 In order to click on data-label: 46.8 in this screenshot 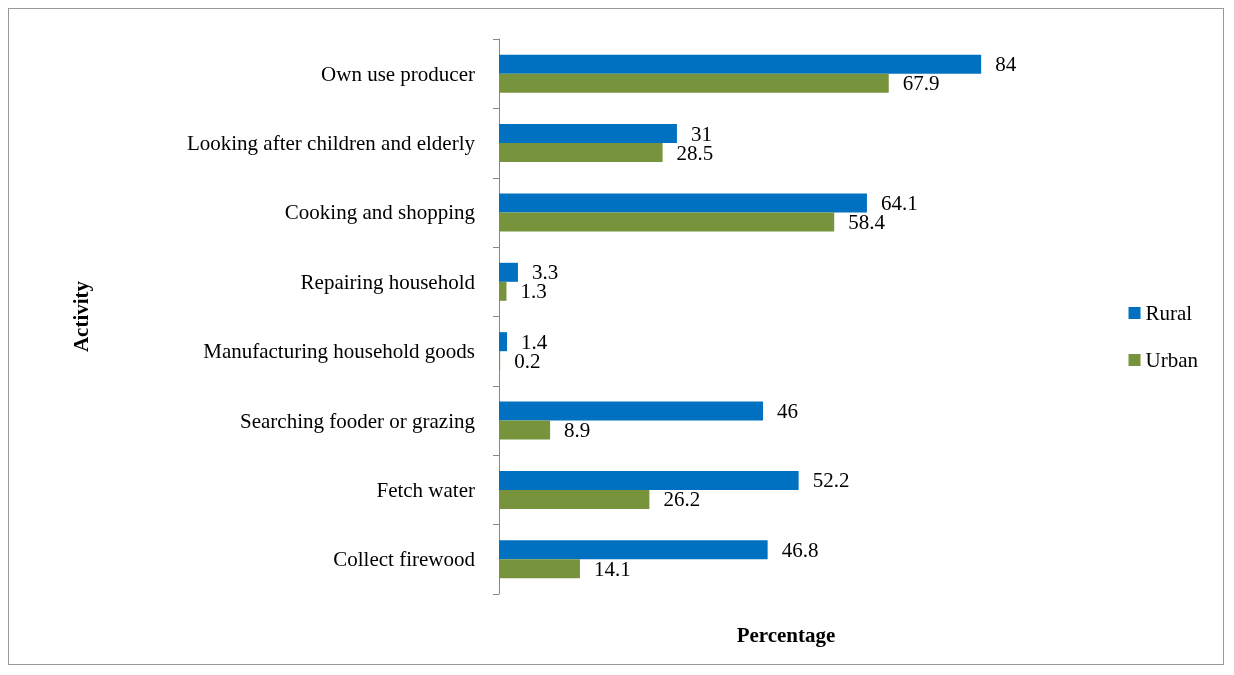, I will do `click(800, 549)`.